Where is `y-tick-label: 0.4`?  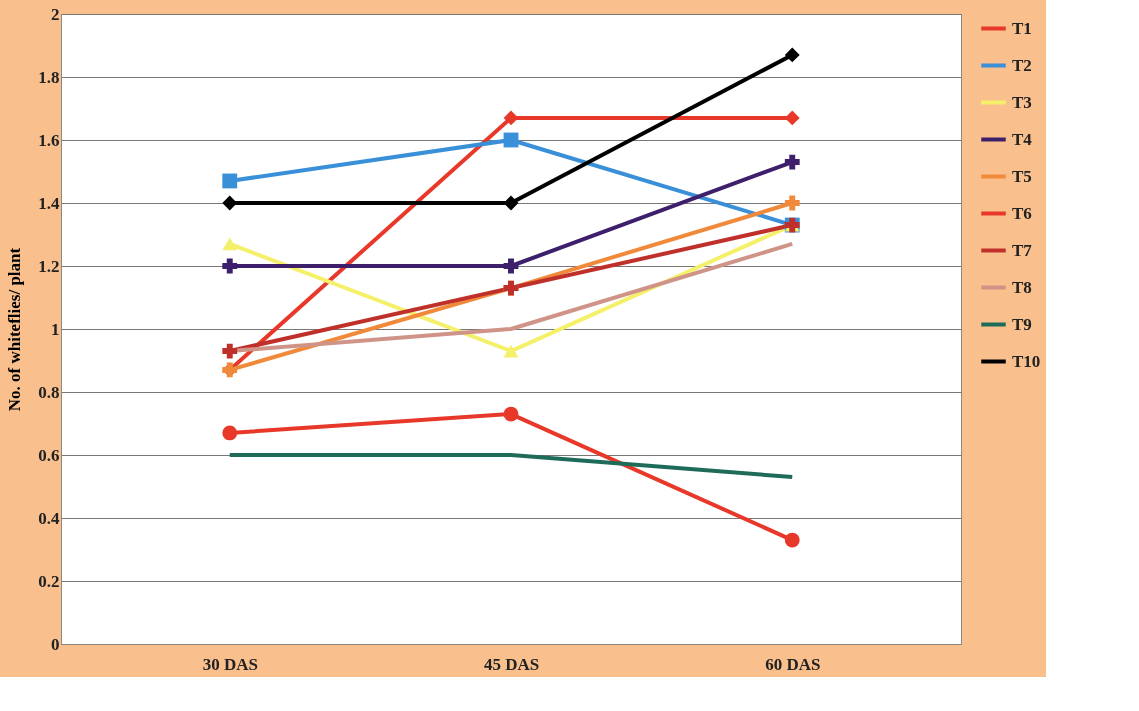 y-tick-label: 0.4 is located at coordinates (49, 518).